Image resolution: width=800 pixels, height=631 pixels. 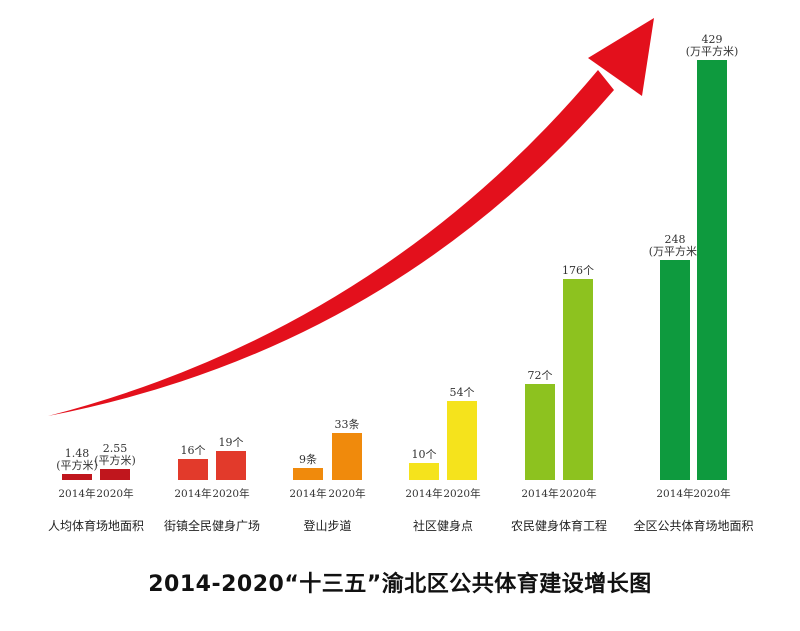 I want to click on data-label: 2.55, so click(x=115, y=448).